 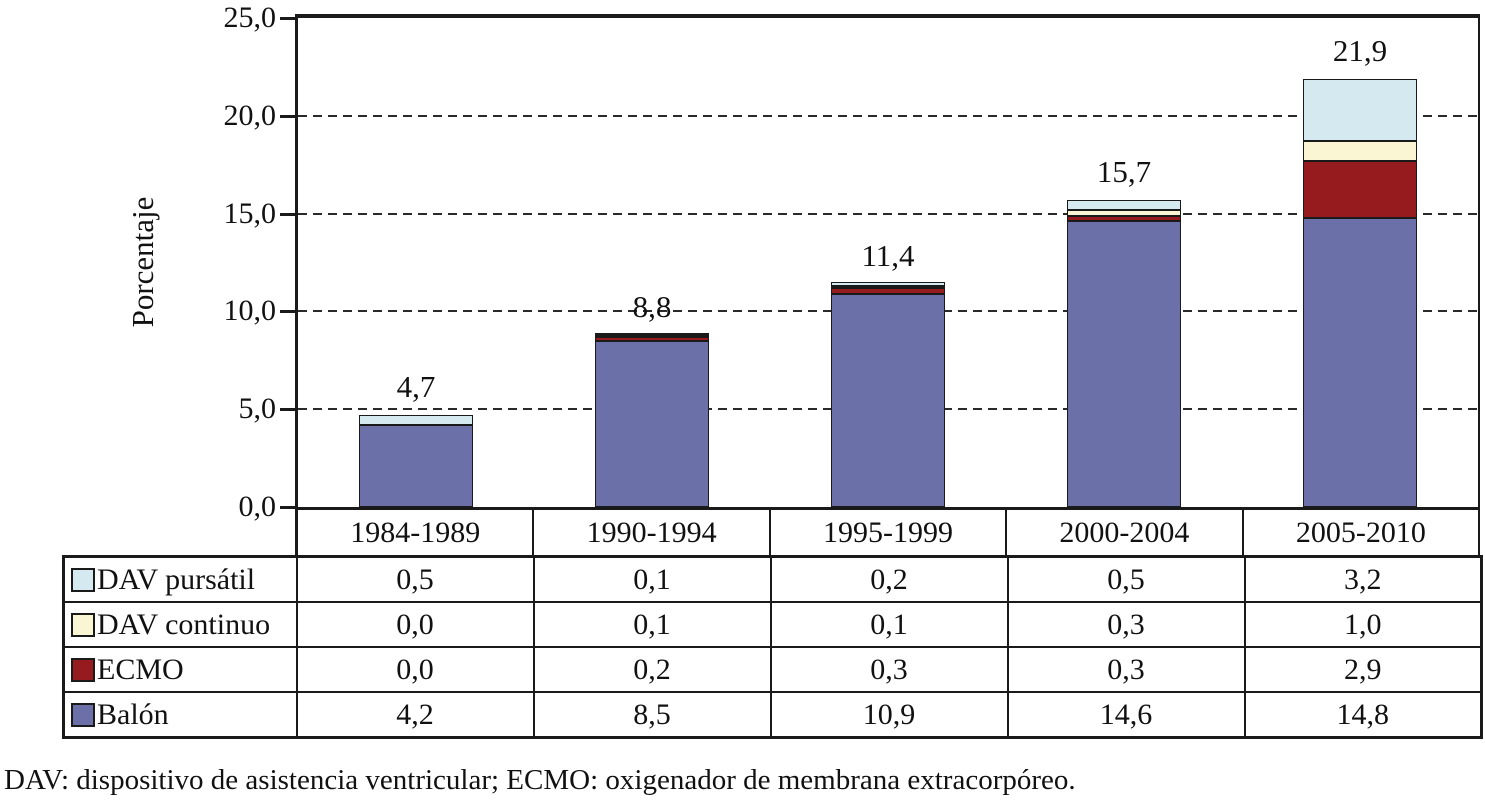 What do you see at coordinates (176, 579) in the screenshot?
I see `series-name-label: DAV pursátil` at bounding box center [176, 579].